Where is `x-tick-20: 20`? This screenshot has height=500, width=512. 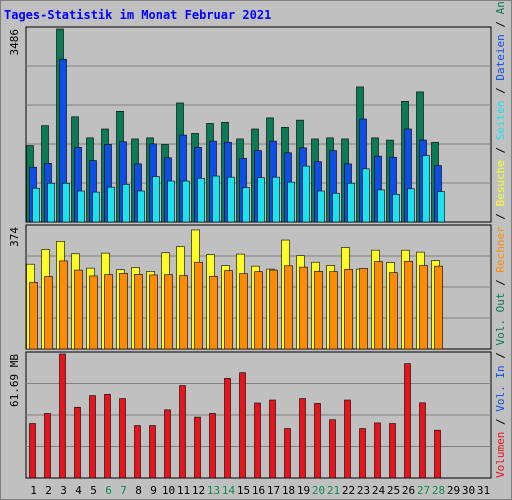 x-tick-20: 20 is located at coordinates (318, 490).